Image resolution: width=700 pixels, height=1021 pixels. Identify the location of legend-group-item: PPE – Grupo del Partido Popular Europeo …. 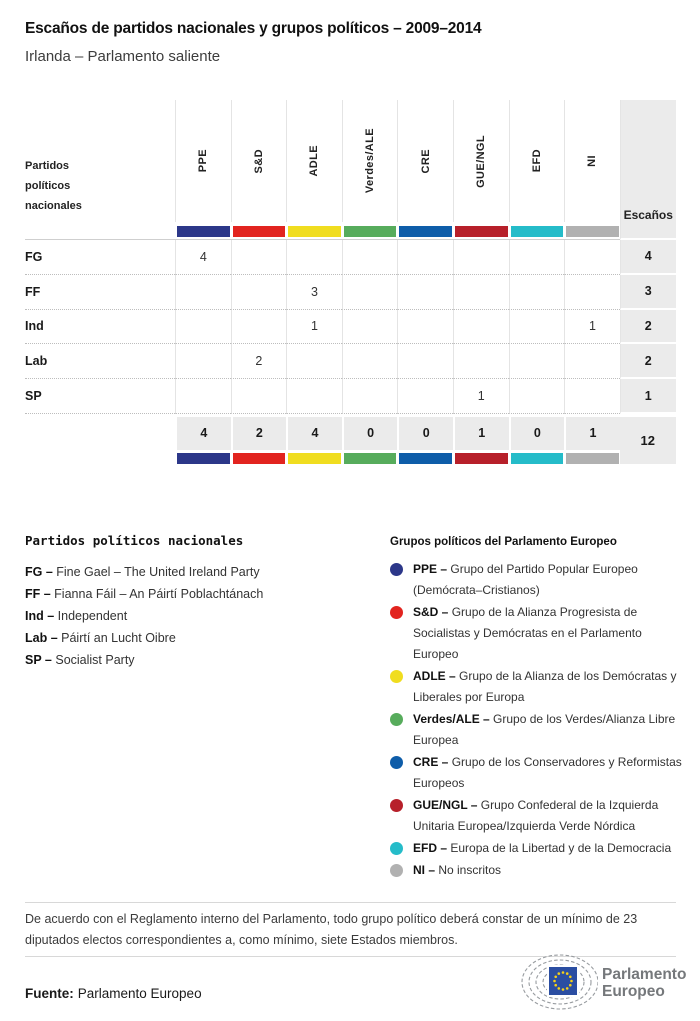
(536, 580).